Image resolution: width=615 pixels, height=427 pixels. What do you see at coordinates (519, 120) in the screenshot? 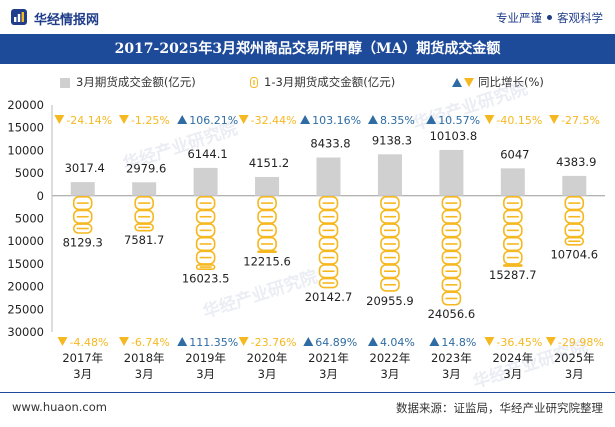
I see `monthly-growth-label: -40.15%` at bounding box center [519, 120].